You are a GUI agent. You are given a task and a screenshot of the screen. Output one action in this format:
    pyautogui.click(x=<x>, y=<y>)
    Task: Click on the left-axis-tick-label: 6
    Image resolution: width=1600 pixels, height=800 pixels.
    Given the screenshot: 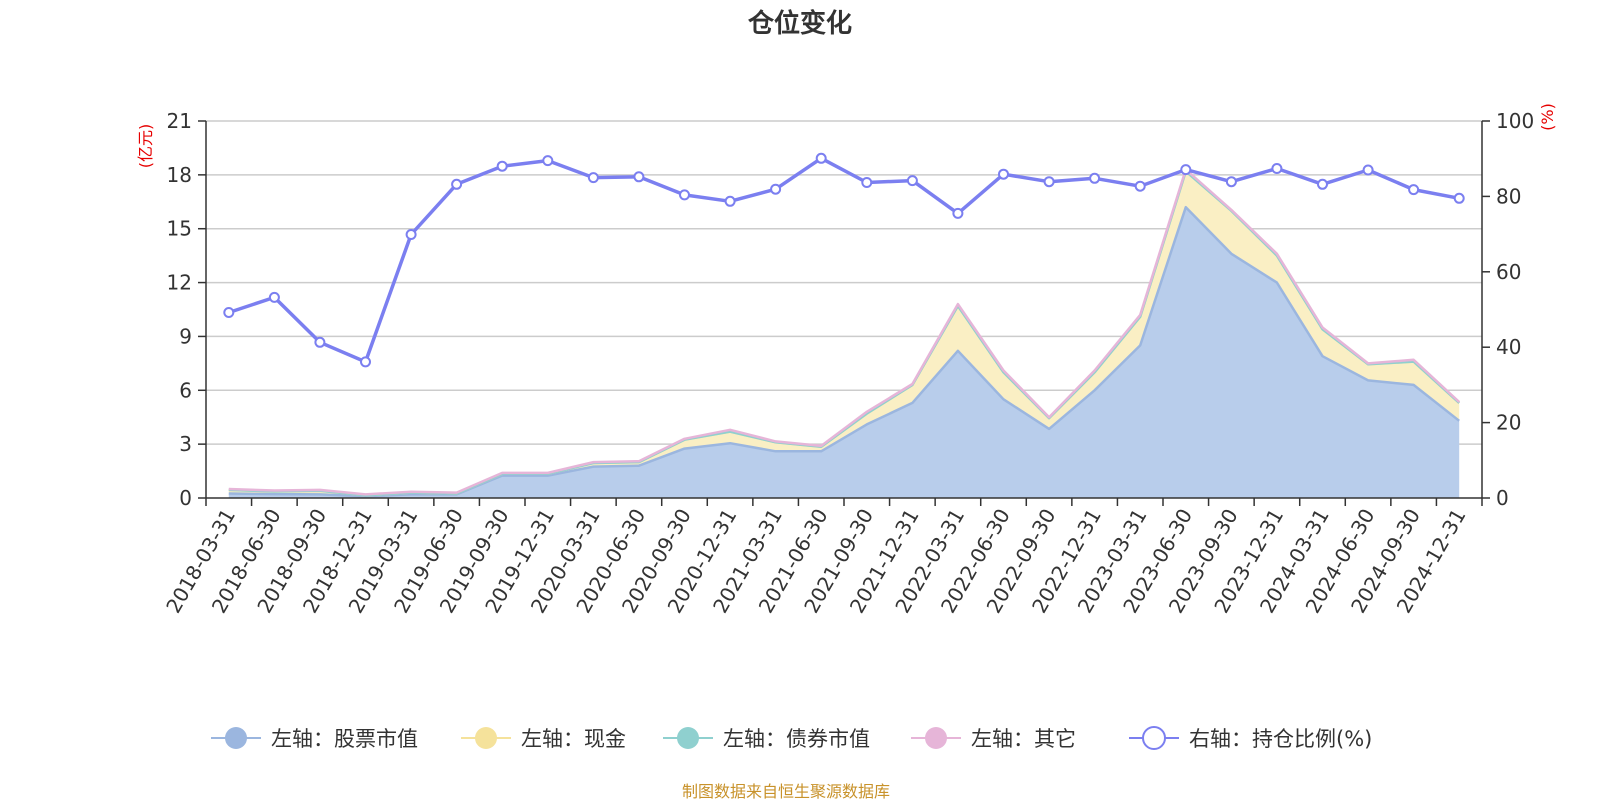 What is the action you would take?
    pyautogui.click(x=185, y=390)
    